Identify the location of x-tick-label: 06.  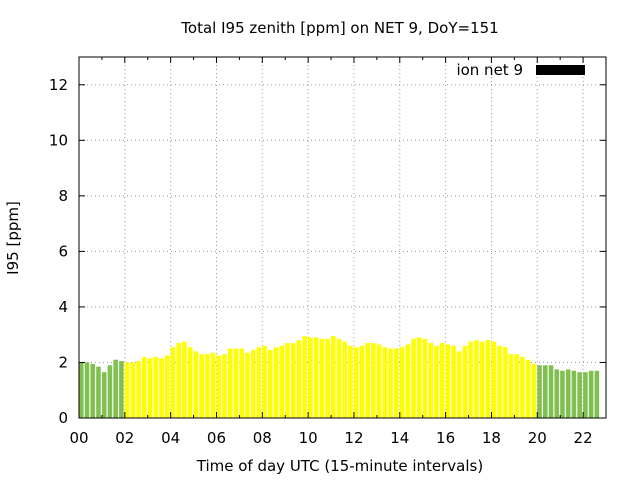
(216, 438).